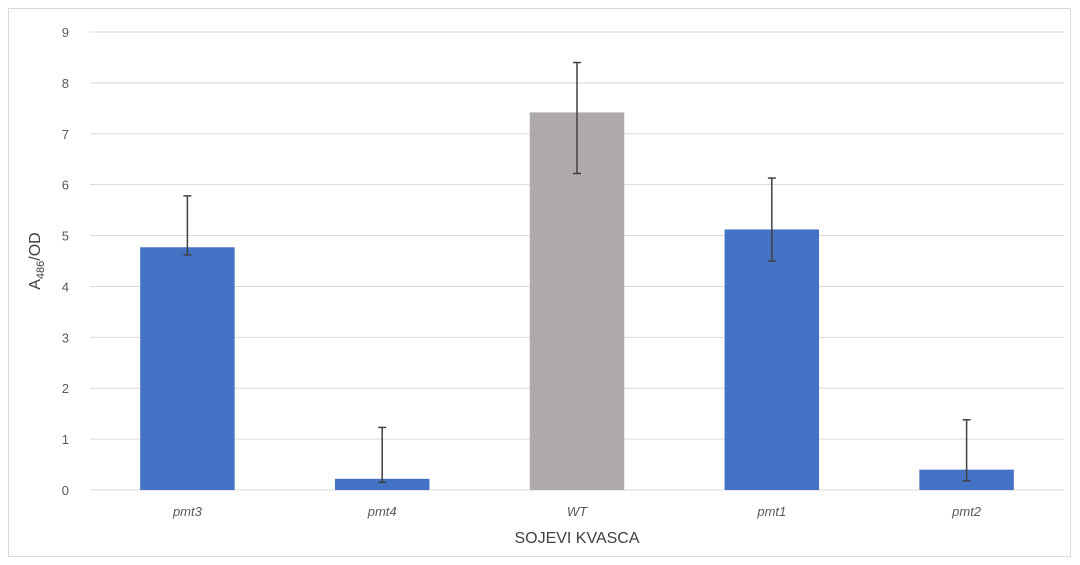 This screenshot has height=565, width=1080. I want to click on y-tick-label: 9, so click(65, 32).